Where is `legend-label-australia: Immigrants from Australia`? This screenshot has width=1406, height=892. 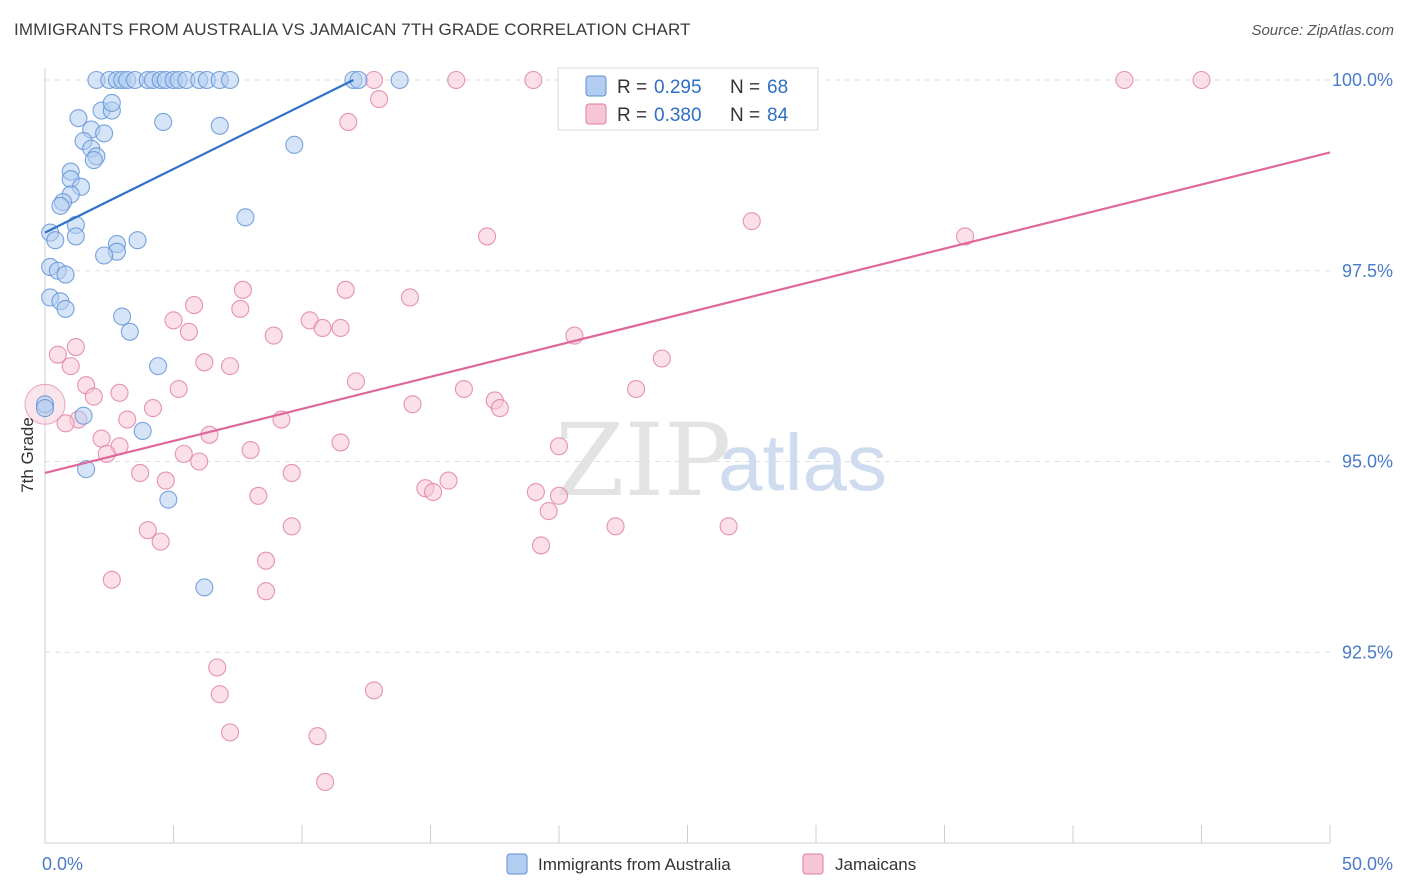
legend-label-australia: Immigrants from Australia is located at coordinates (634, 864).